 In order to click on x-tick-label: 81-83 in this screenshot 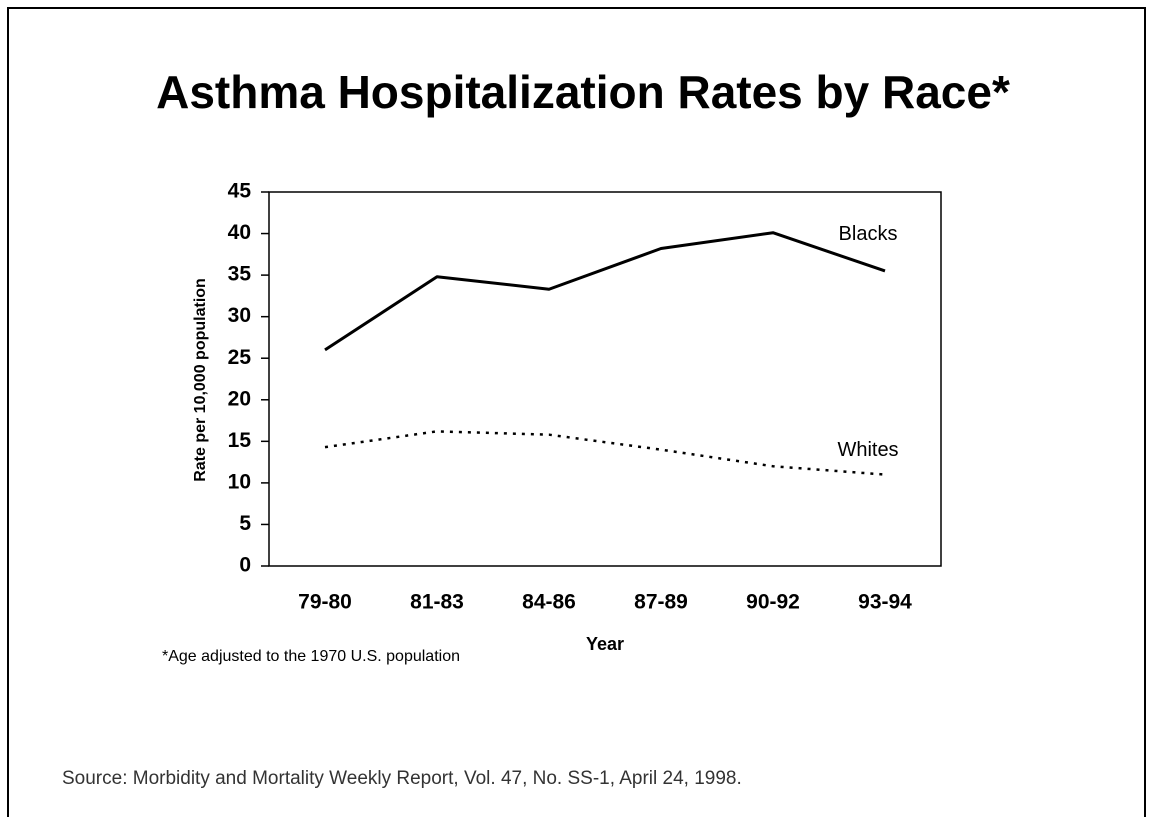, I will do `click(437, 602)`.